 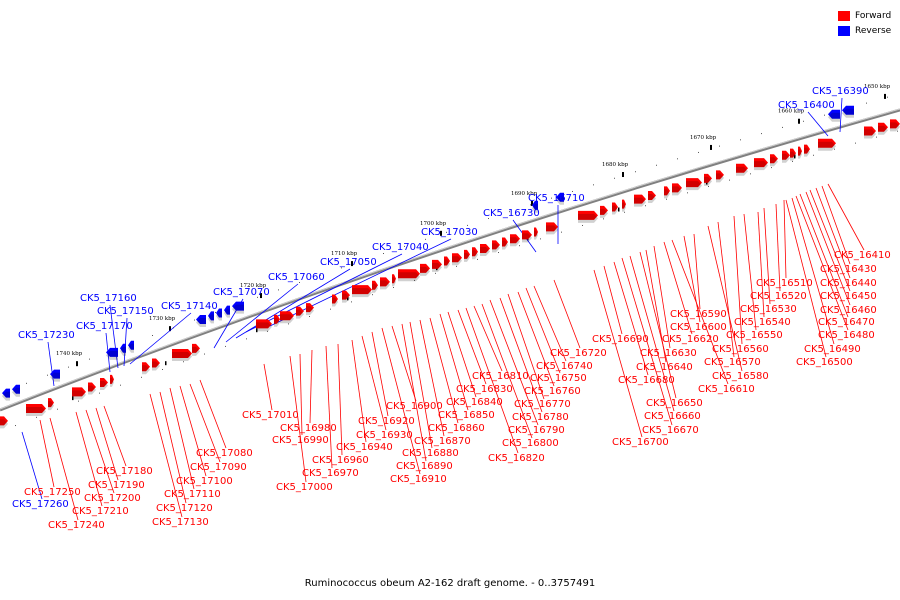 What do you see at coordinates (218, 467) in the screenshot?
I see `gene-label: CK5_17090` at bounding box center [218, 467].